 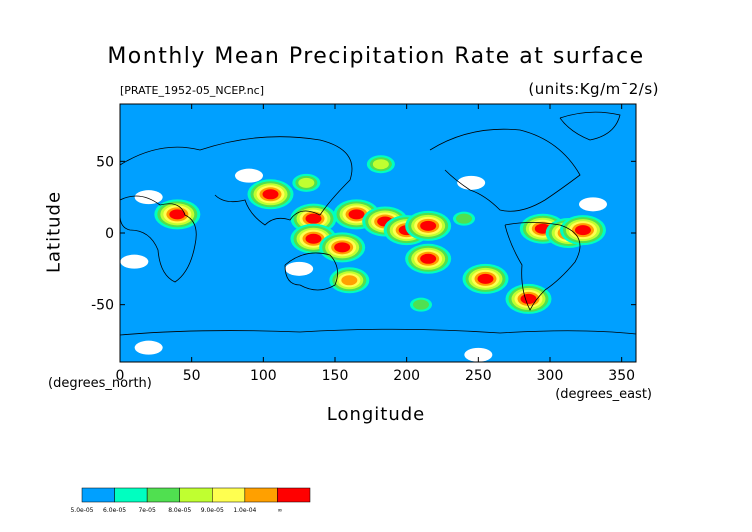 What do you see at coordinates (192, 376) in the screenshot?
I see `x-tick-label: 50` at bounding box center [192, 376].